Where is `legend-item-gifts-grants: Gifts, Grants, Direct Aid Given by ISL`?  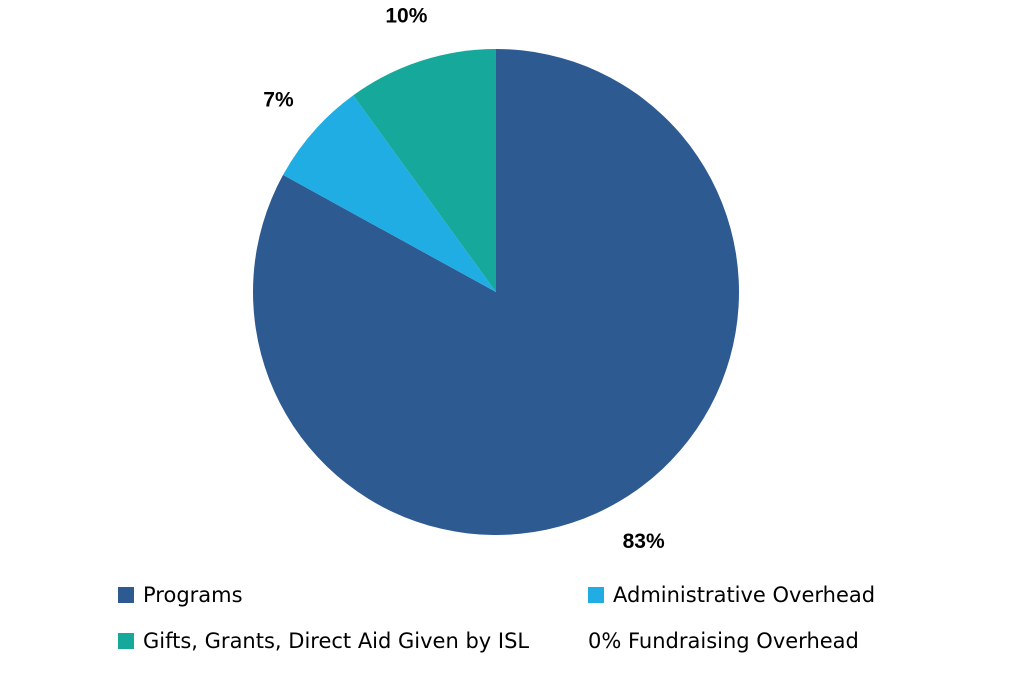 legend-item-gifts-grants: Gifts, Grants, Direct Aid Given by ISL is located at coordinates (353, 641).